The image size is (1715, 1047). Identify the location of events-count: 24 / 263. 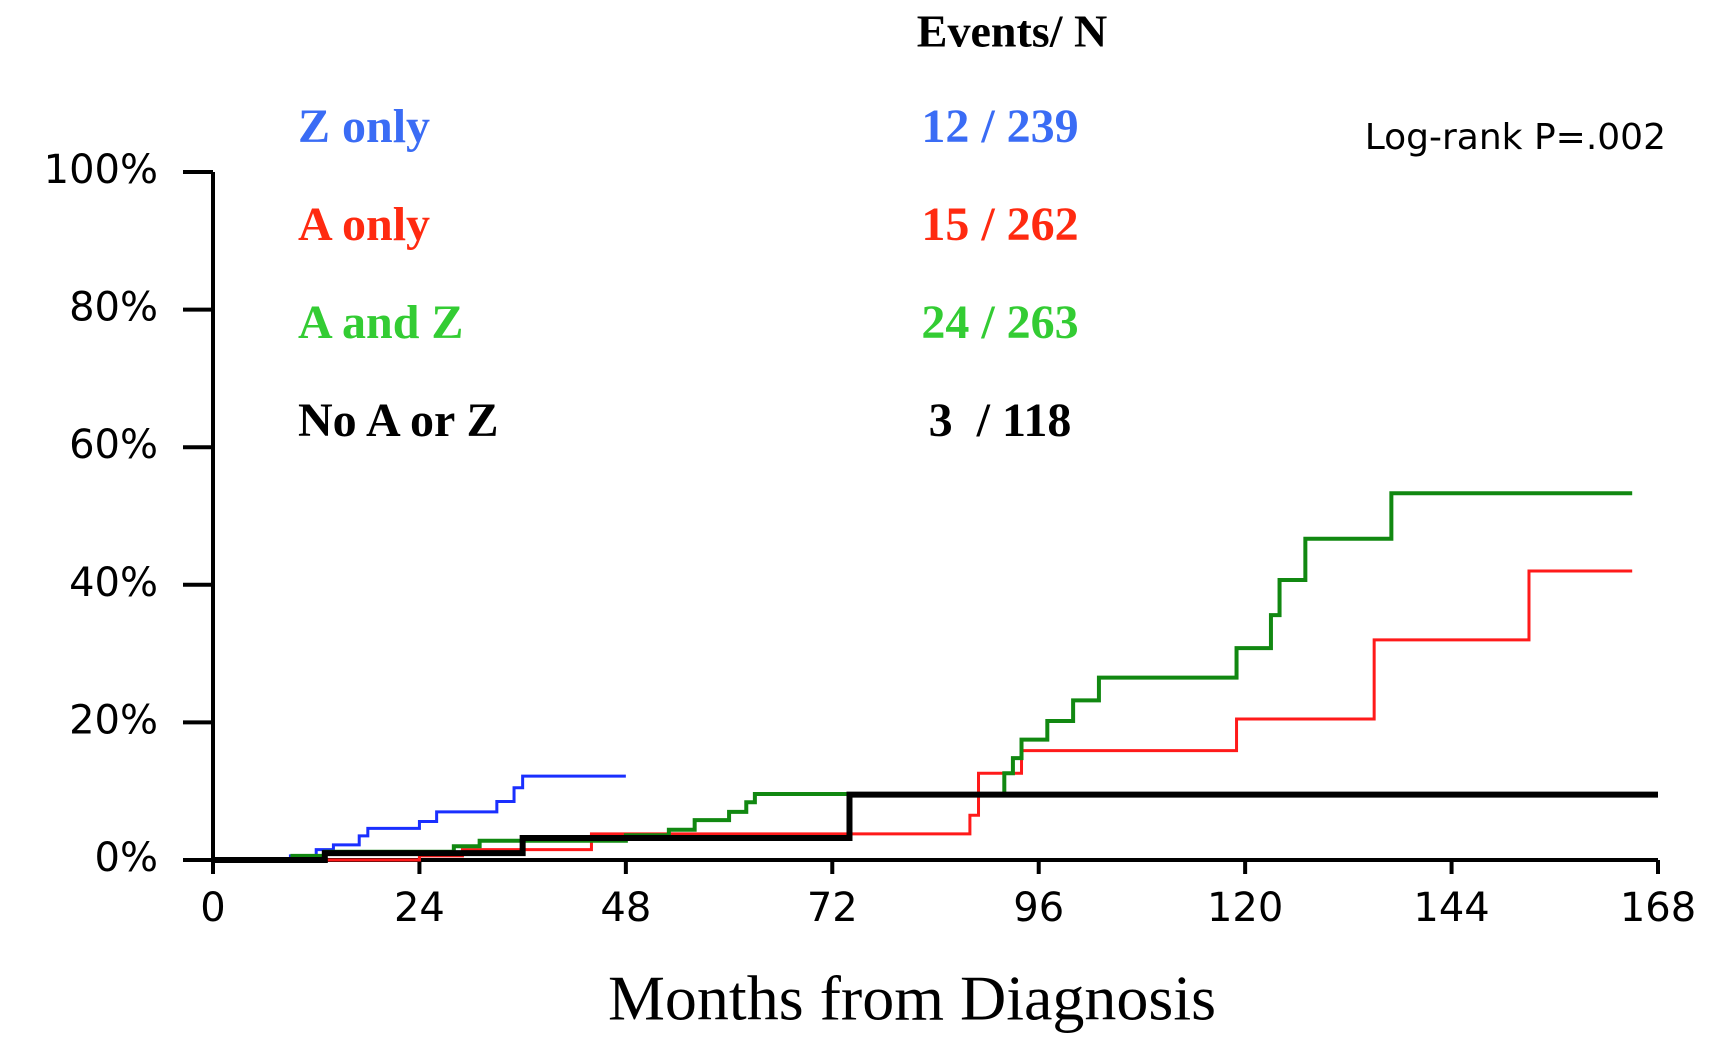
(999, 322).